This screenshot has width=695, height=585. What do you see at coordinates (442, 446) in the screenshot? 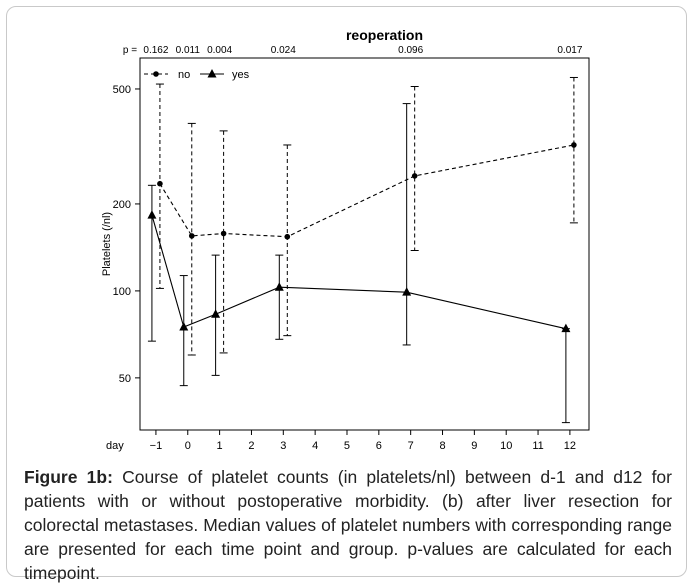
I see `x-tick-label-9: 8` at bounding box center [442, 446].